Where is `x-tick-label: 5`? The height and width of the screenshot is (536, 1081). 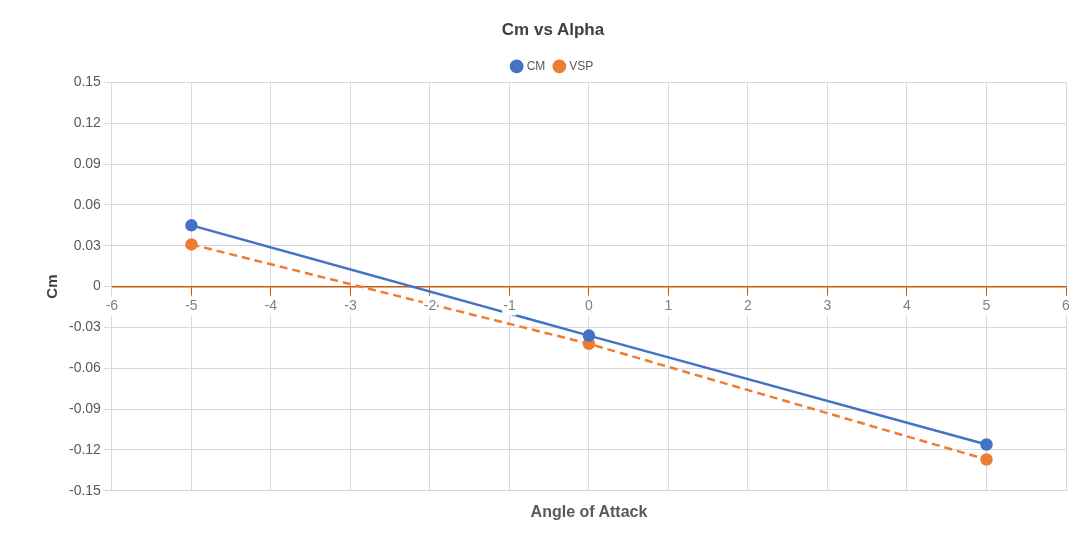 x-tick-label: 5 is located at coordinates (986, 304).